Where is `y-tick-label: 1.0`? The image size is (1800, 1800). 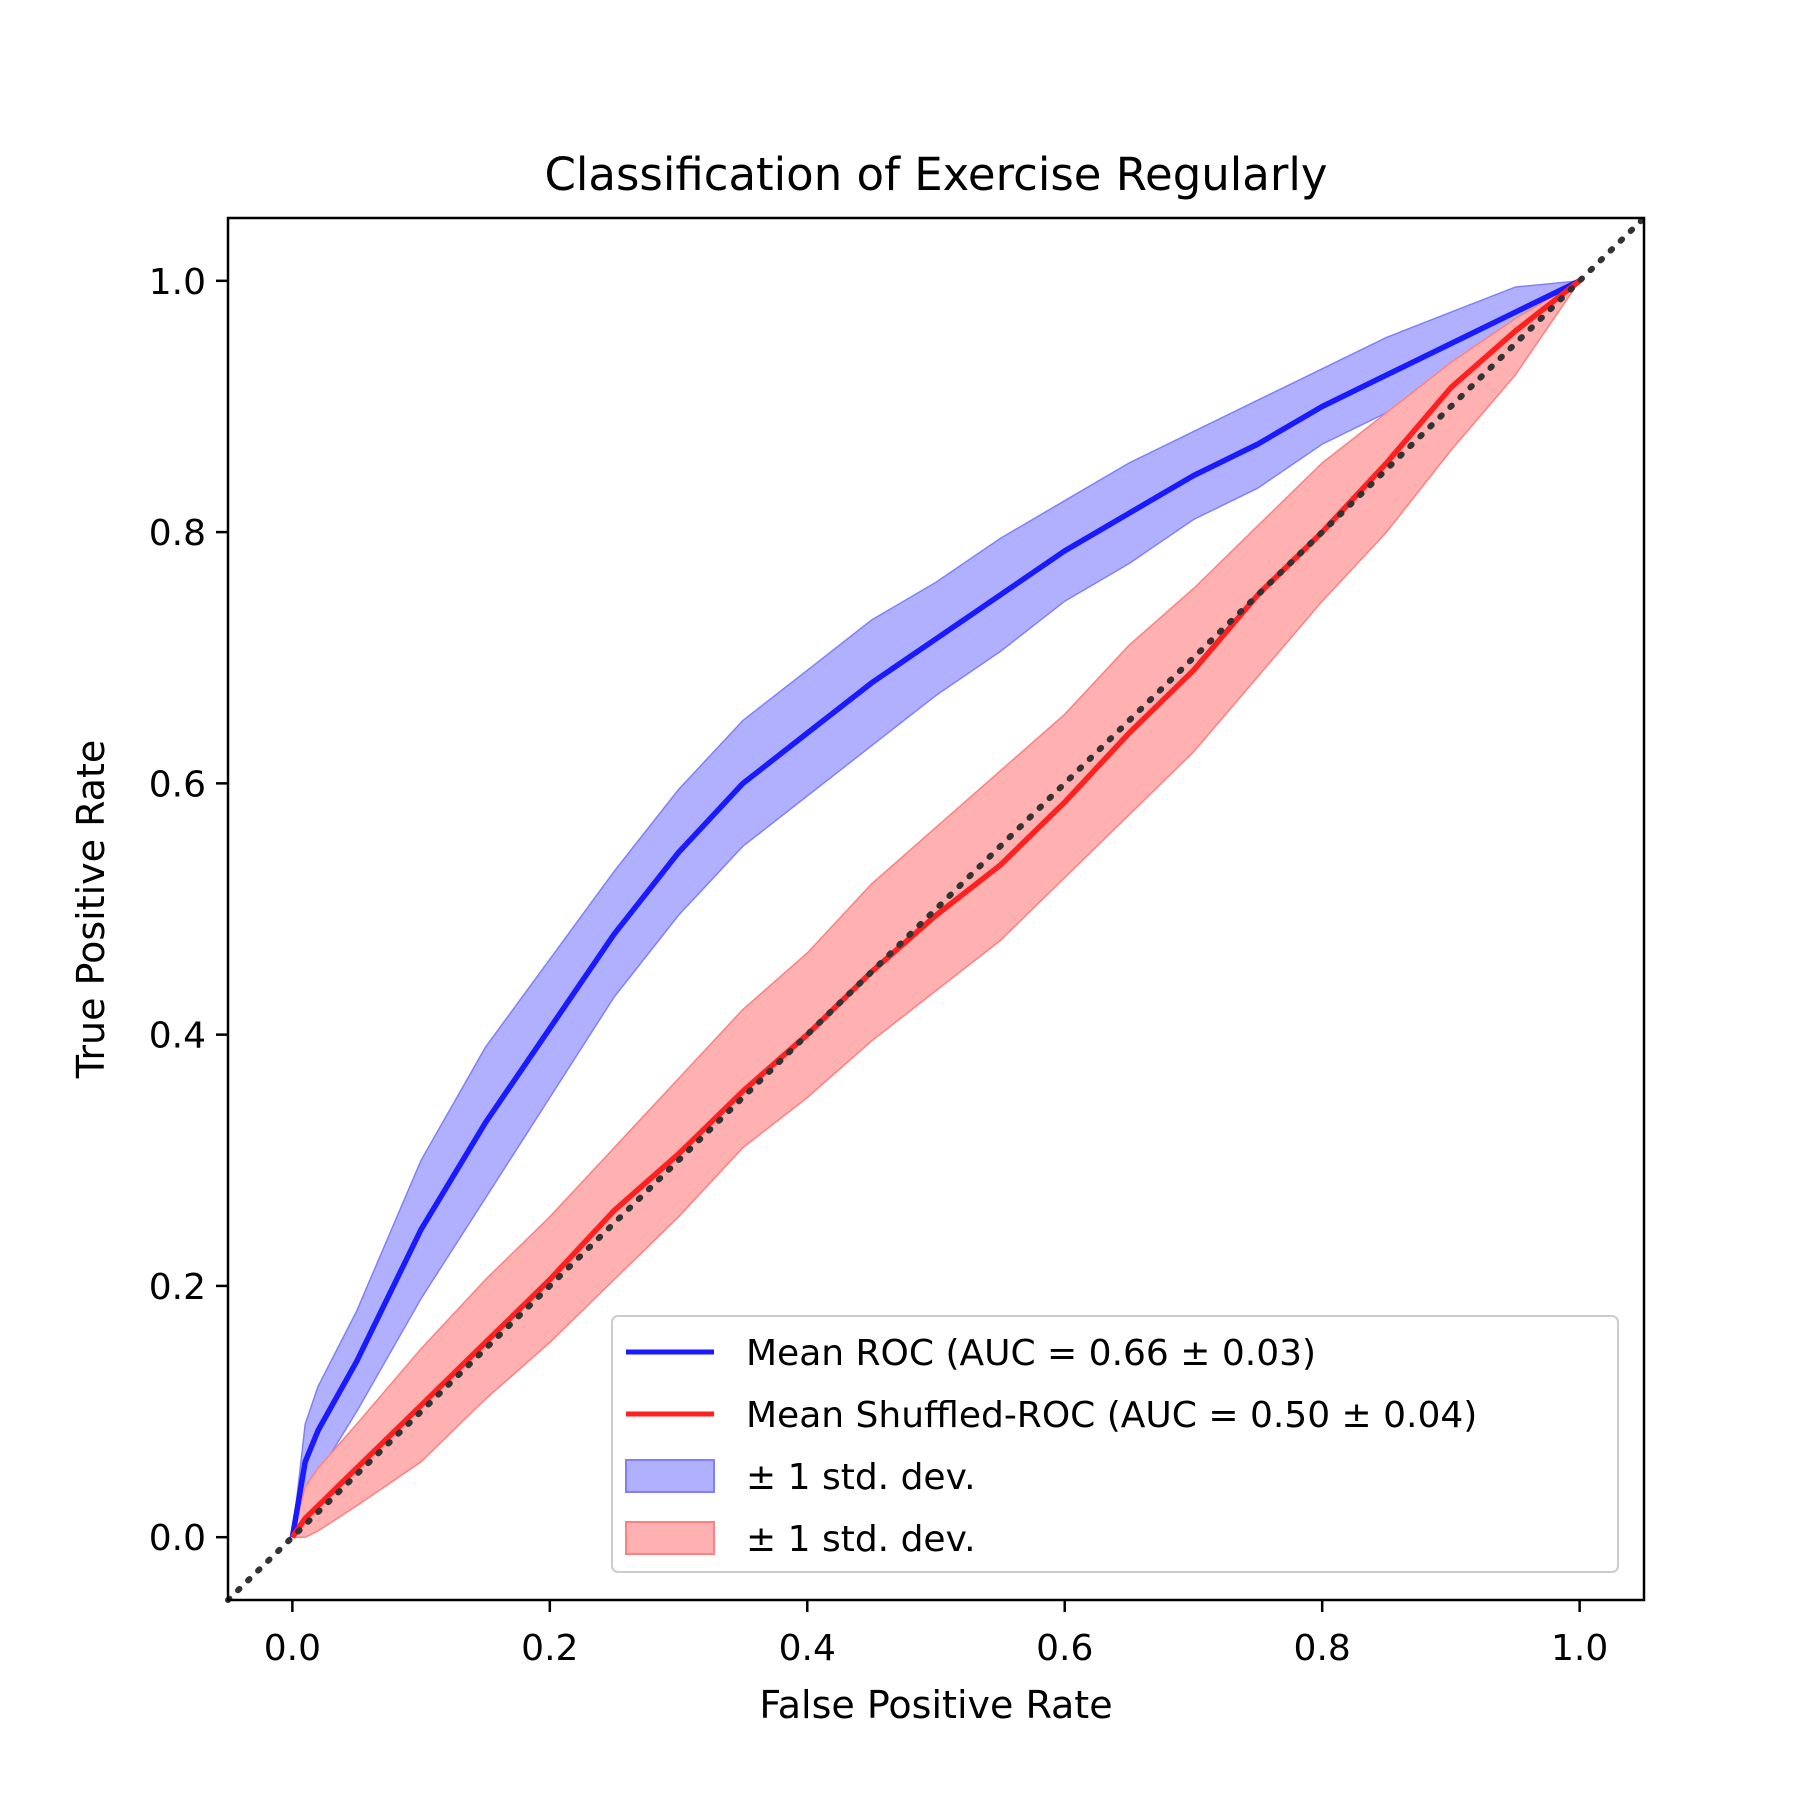 y-tick-label: 1.0 is located at coordinates (177, 282).